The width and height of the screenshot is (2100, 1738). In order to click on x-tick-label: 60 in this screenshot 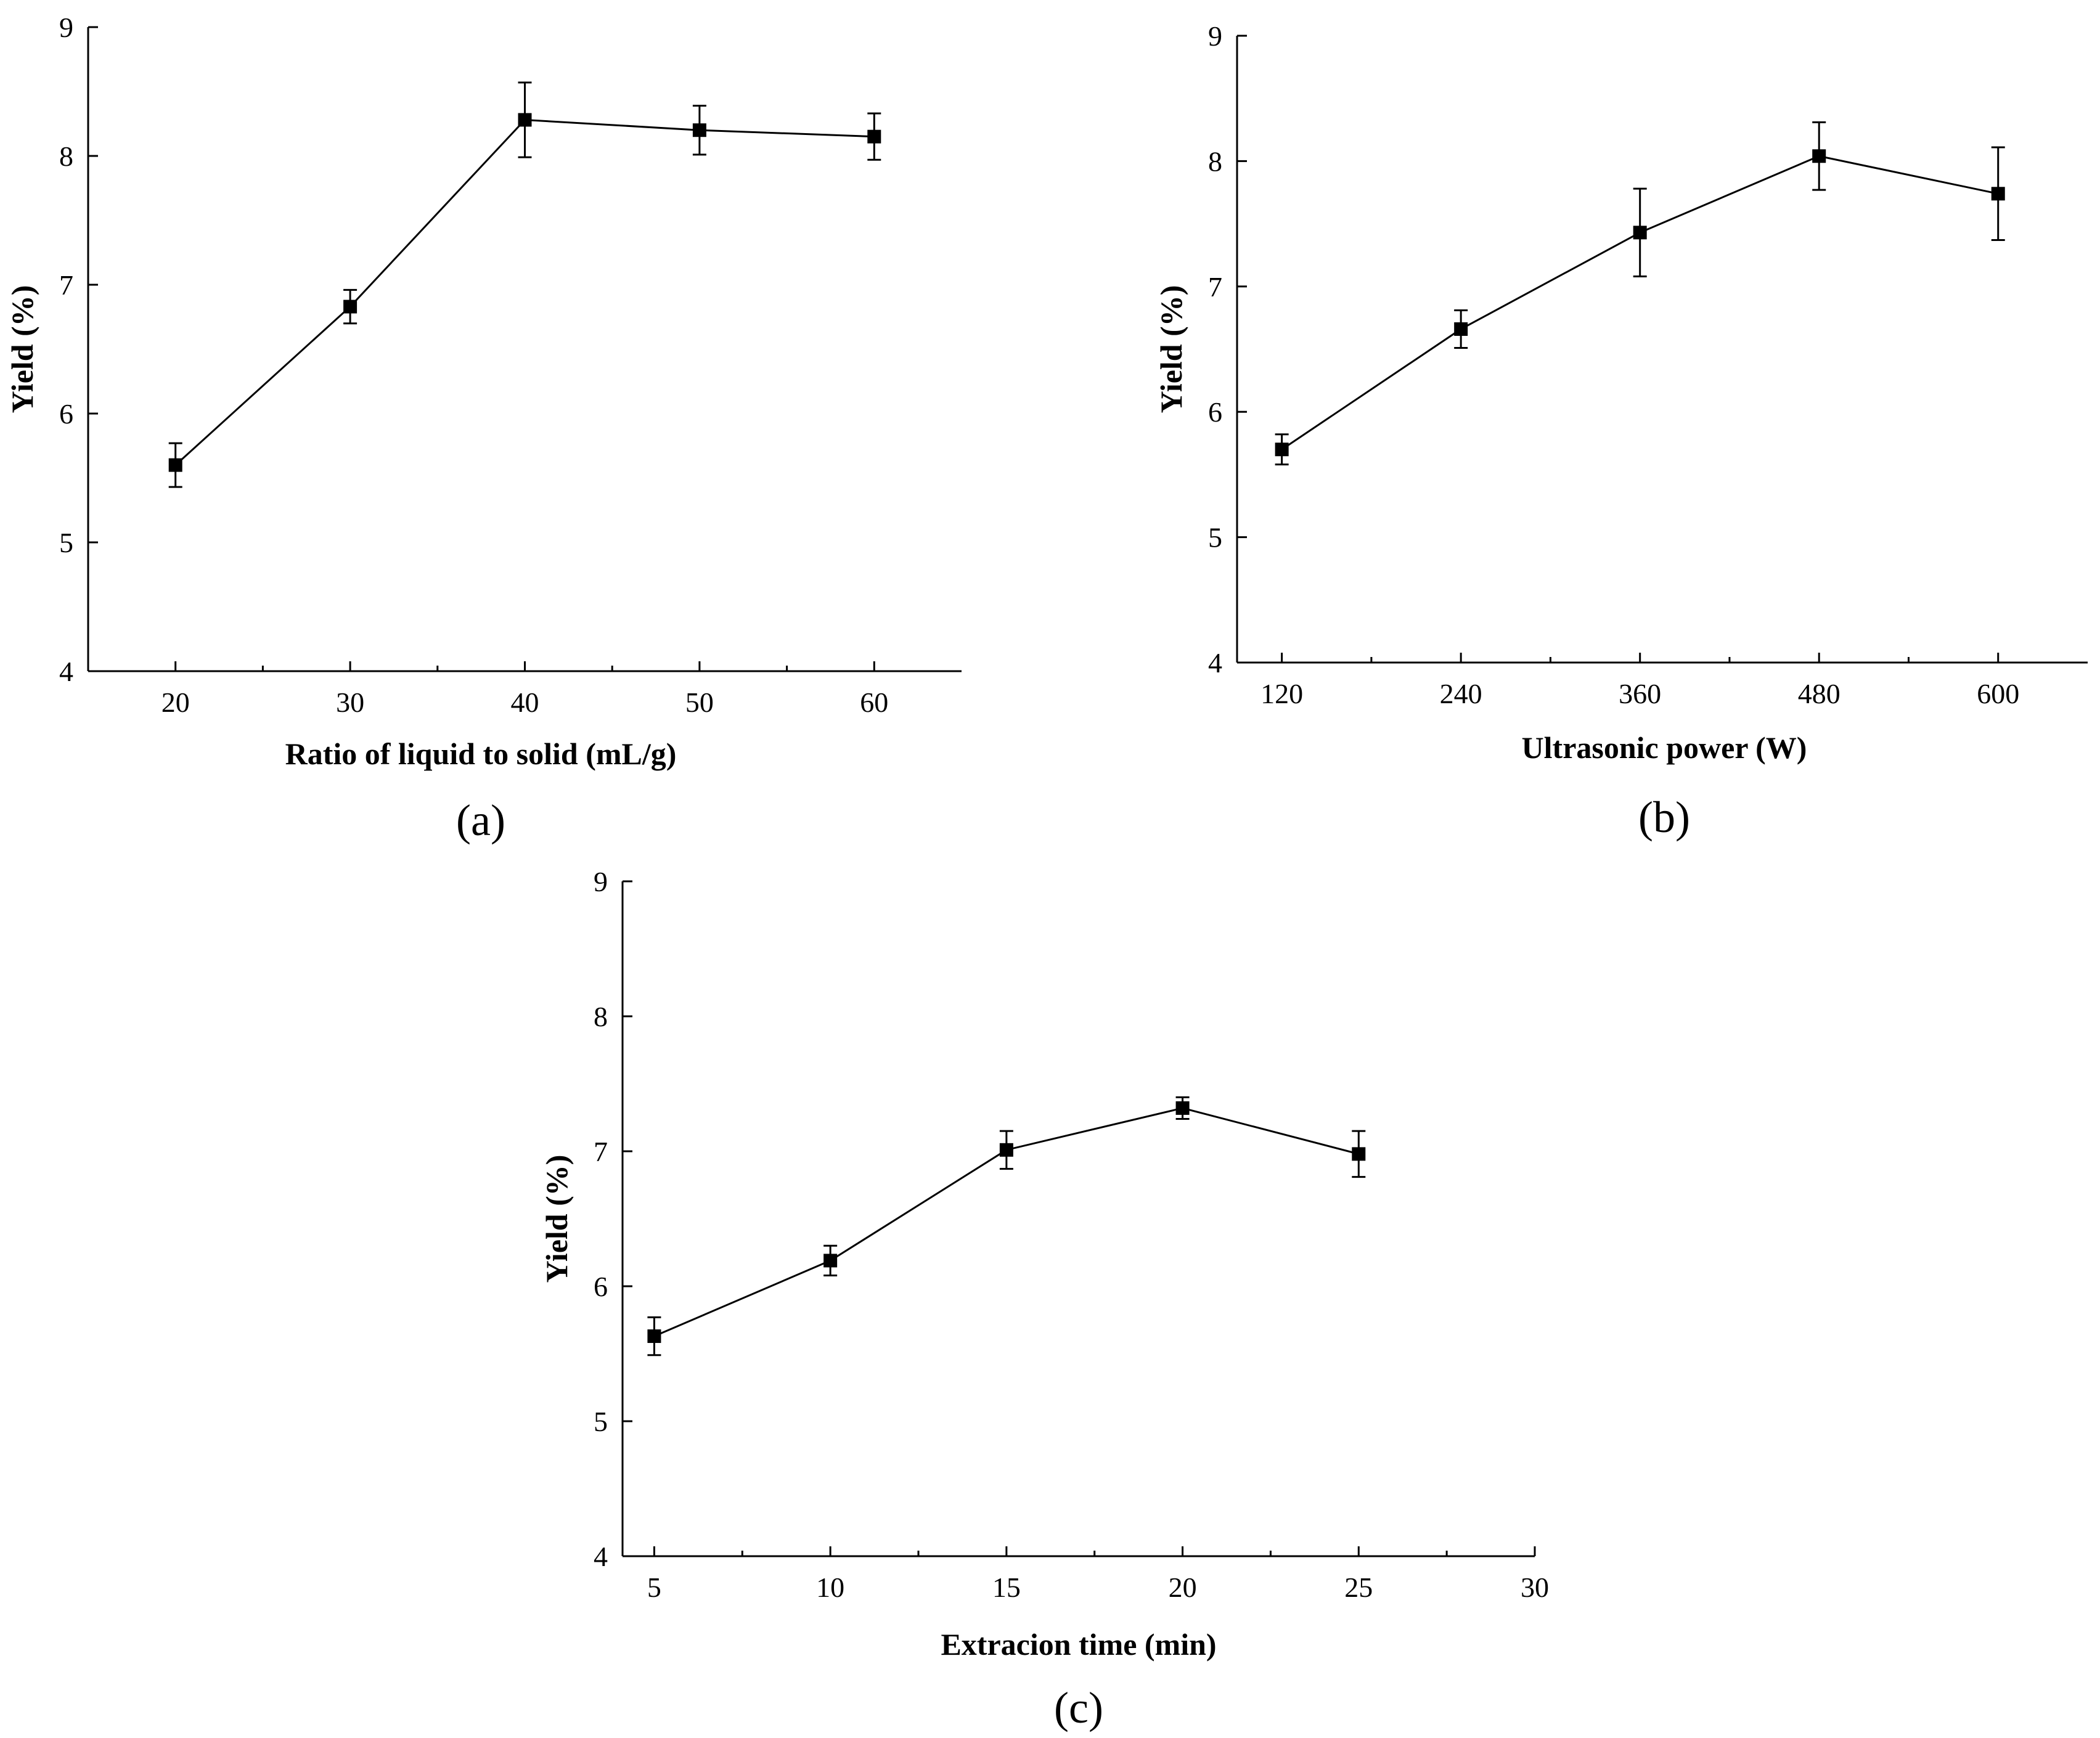, I will do `click(874, 702)`.